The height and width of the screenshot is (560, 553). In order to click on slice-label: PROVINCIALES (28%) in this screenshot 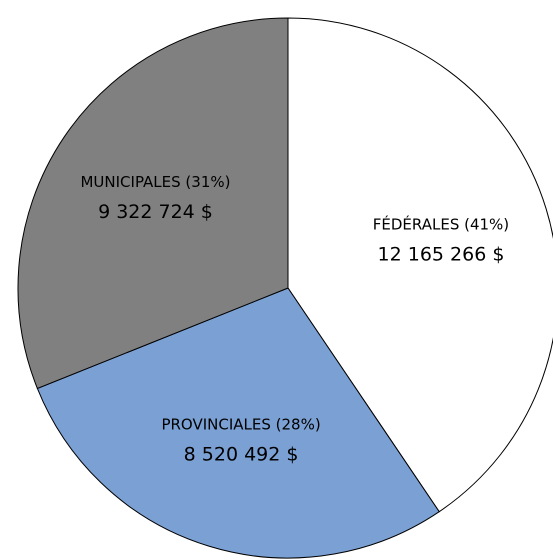, I will do `click(240, 424)`.